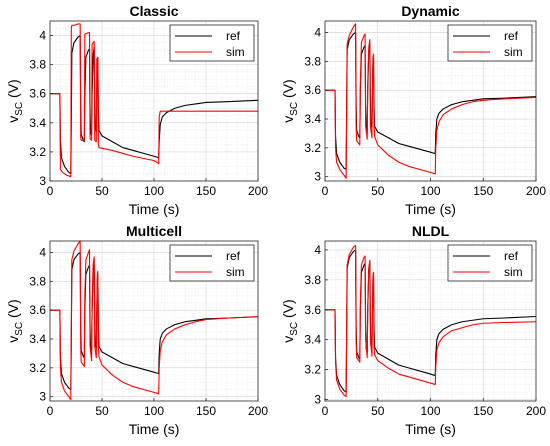 The height and width of the screenshot is (446, 550). I want to click on chart-dynamic-legend-box, so click(490, 43).